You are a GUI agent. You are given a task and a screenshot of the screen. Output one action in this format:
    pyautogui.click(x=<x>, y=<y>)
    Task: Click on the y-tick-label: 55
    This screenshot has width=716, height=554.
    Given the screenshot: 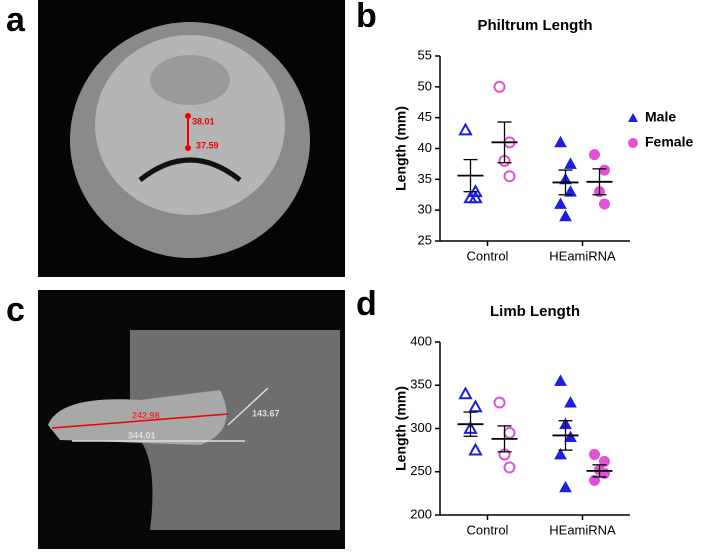 What is the action you would take?
    pyautogui.click(x=425, y=54)
    